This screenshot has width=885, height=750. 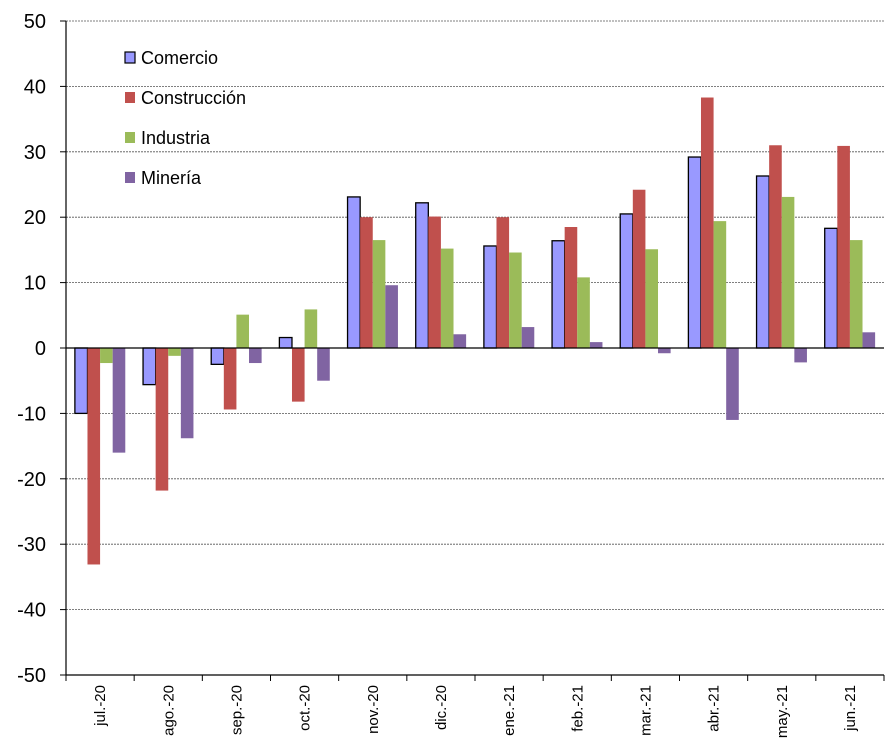 I want to click on legend-label: Comercio, so click(x=179, y=58).